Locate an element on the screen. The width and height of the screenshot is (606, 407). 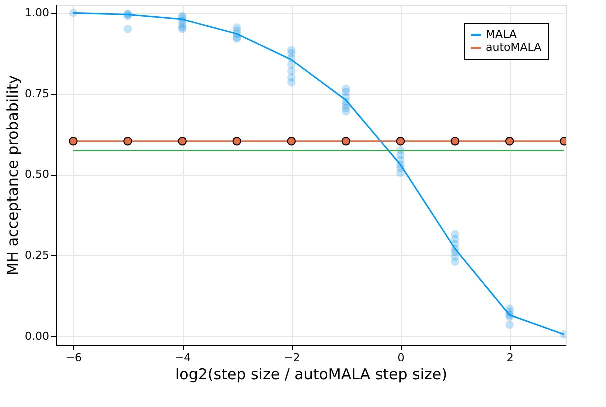
x-tick-label: −2 is located at coordinates (292, 358).